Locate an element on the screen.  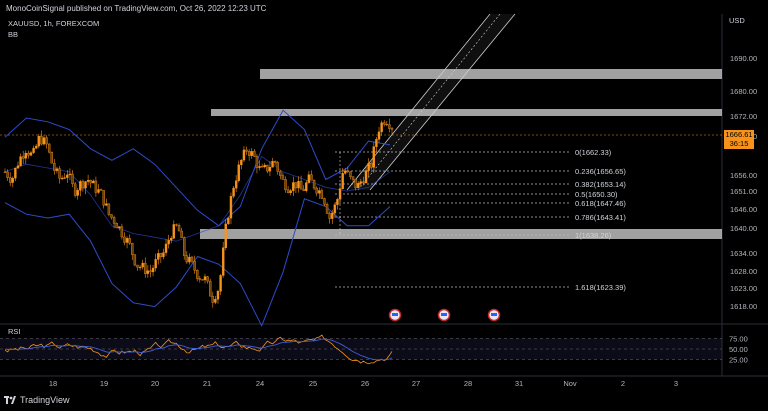
channel-mid-line is located at coordinates (429, 102).